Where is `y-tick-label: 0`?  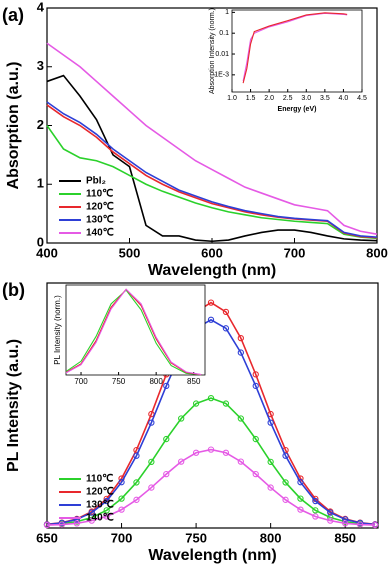 y-tick-label: 0 is located at coordinates (40, 241).